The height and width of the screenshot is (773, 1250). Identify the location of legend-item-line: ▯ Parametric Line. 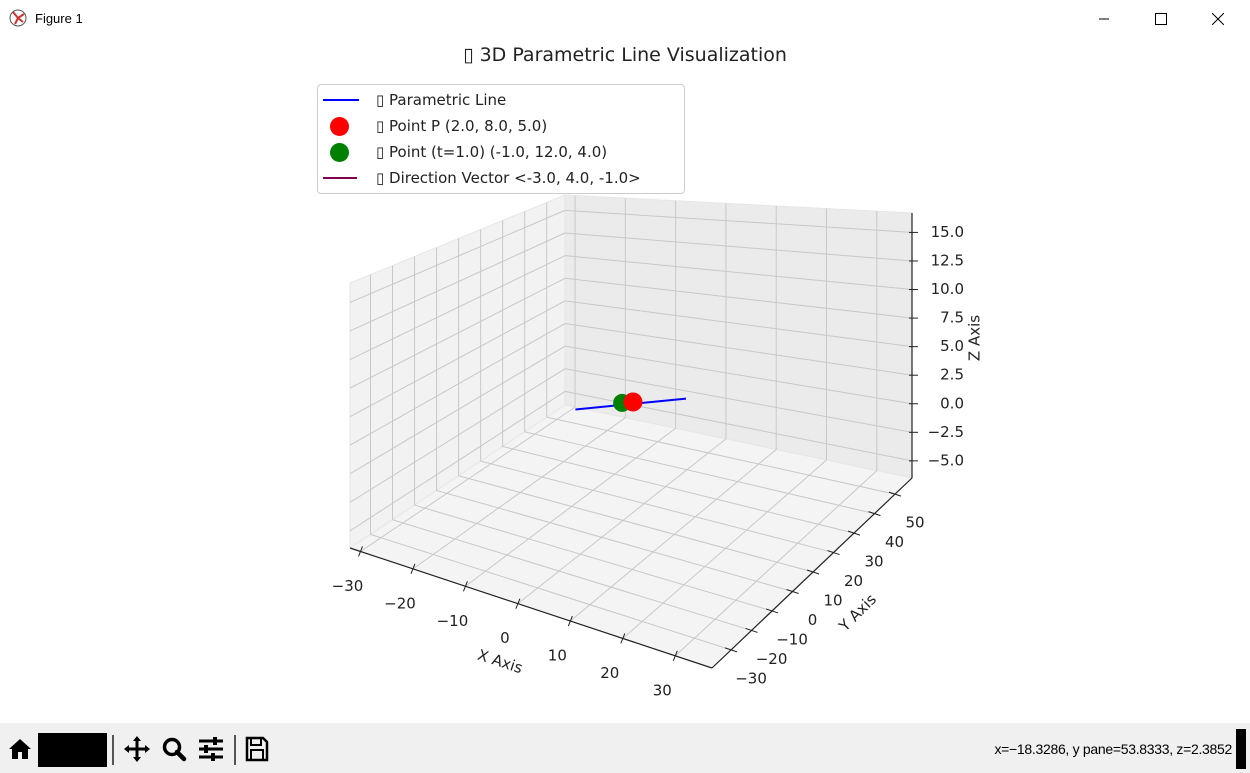
(412, 100).